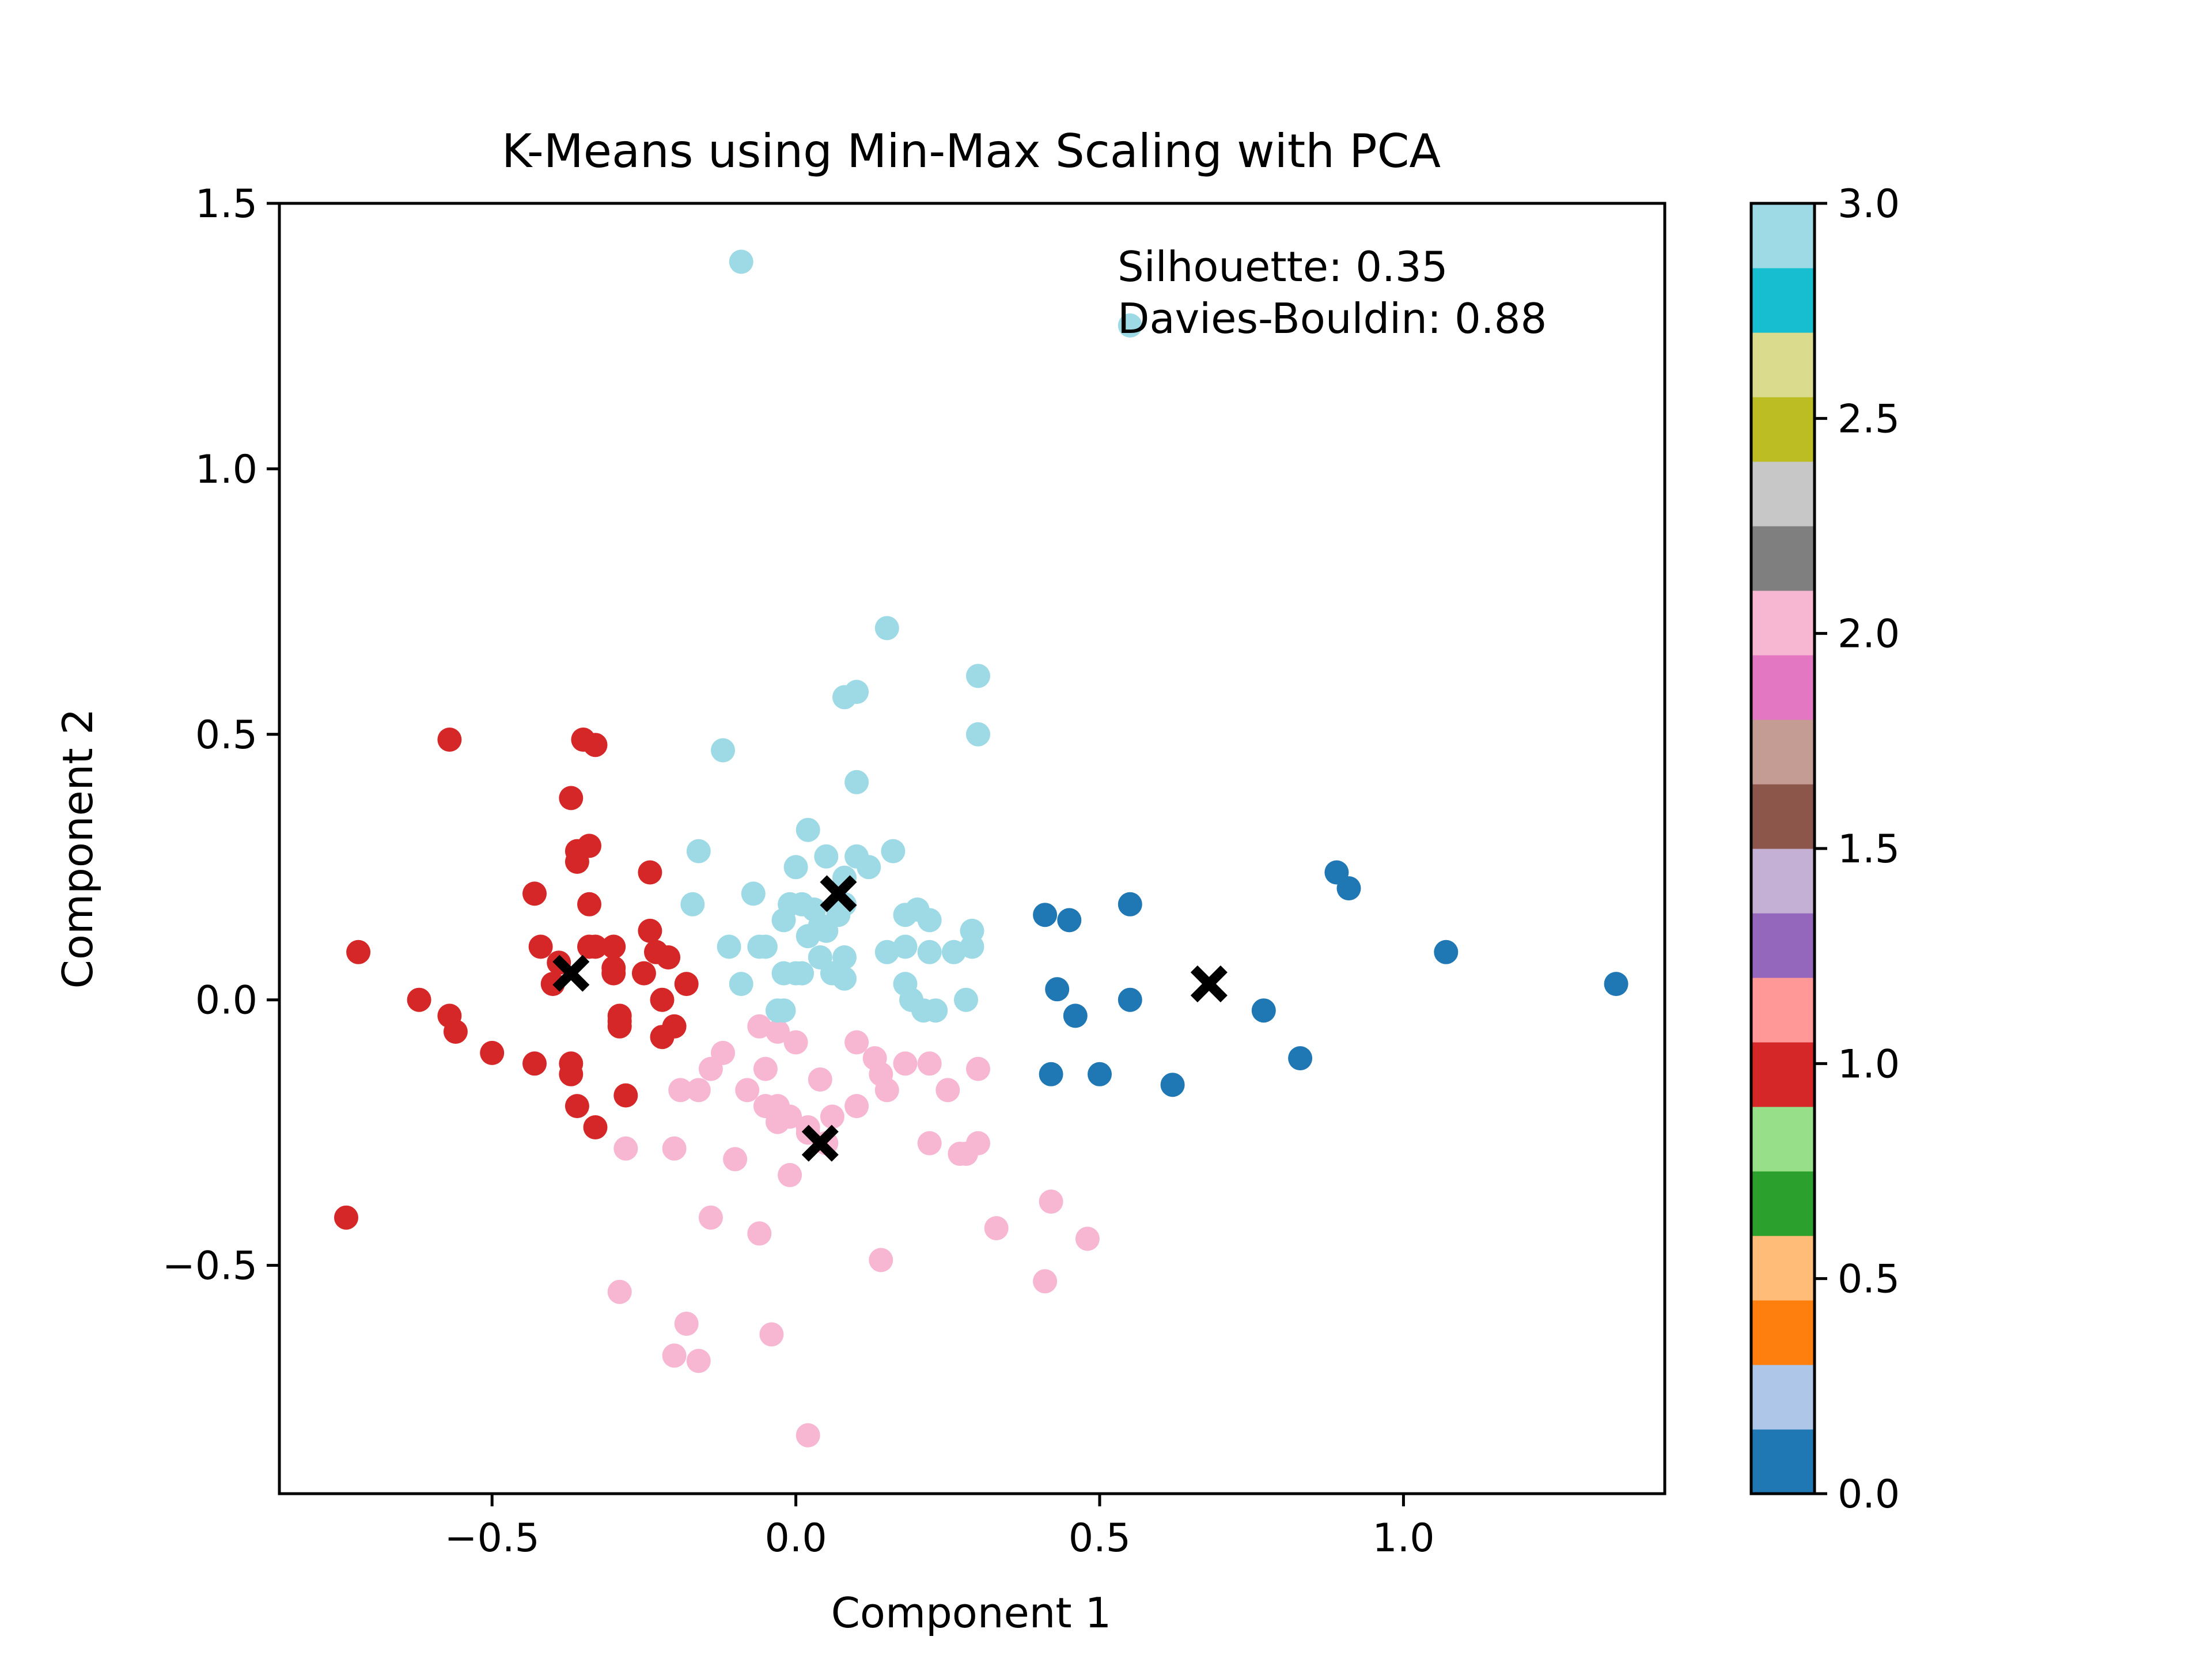 The image size is (2212, 1659). I want to click on y-axis-label: Component 2, so click(78, 849).